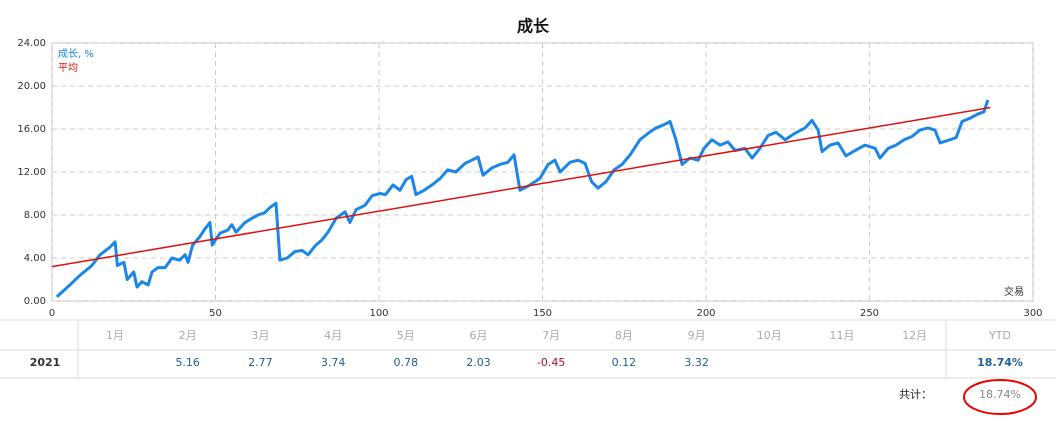 The width and height of the screenshot is (1056, 431). Describe the element at coordinates (31, 86) in the screenshot. I see `y-tick-label: 20.00` at that location.